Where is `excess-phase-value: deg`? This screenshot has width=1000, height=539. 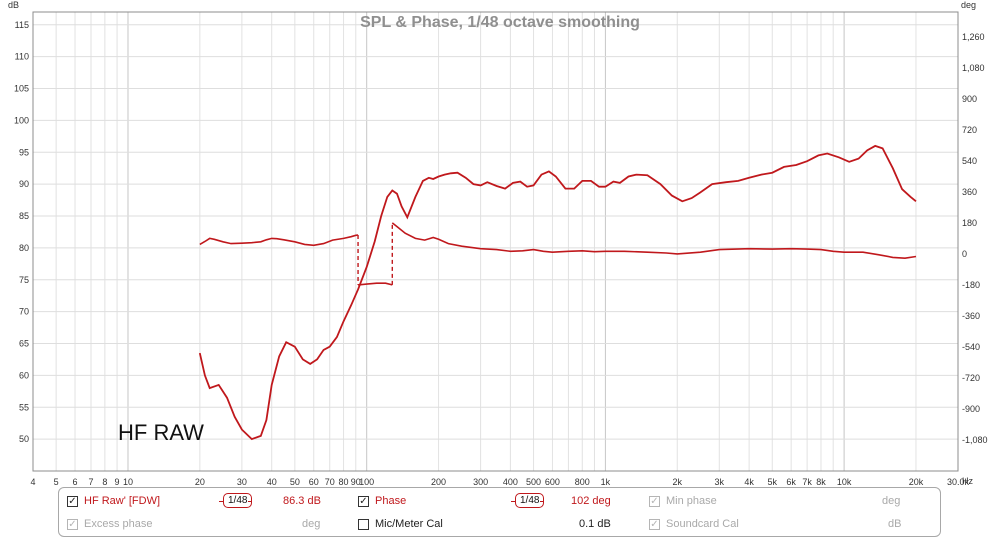
excess-phase-value: deg is located at coordinates (311, 524).